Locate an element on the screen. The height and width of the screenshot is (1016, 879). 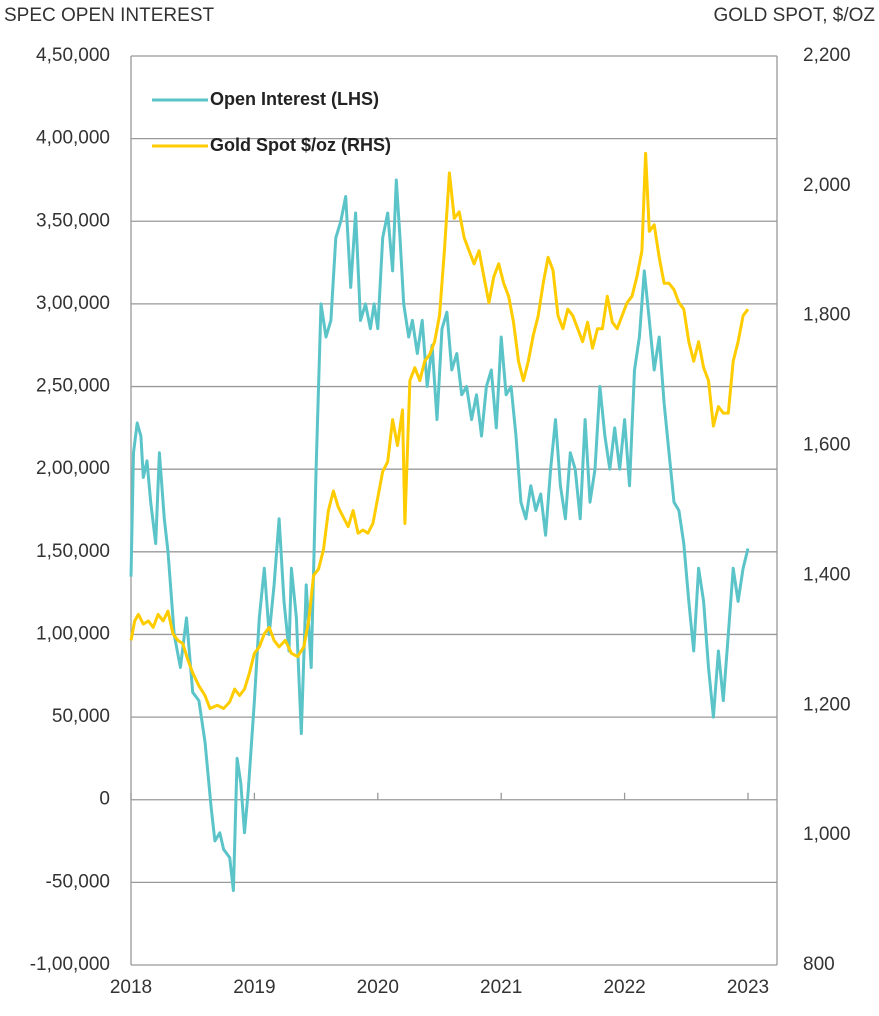
y-tick-label: 2,50,000 is located at coordinates (73, 386).